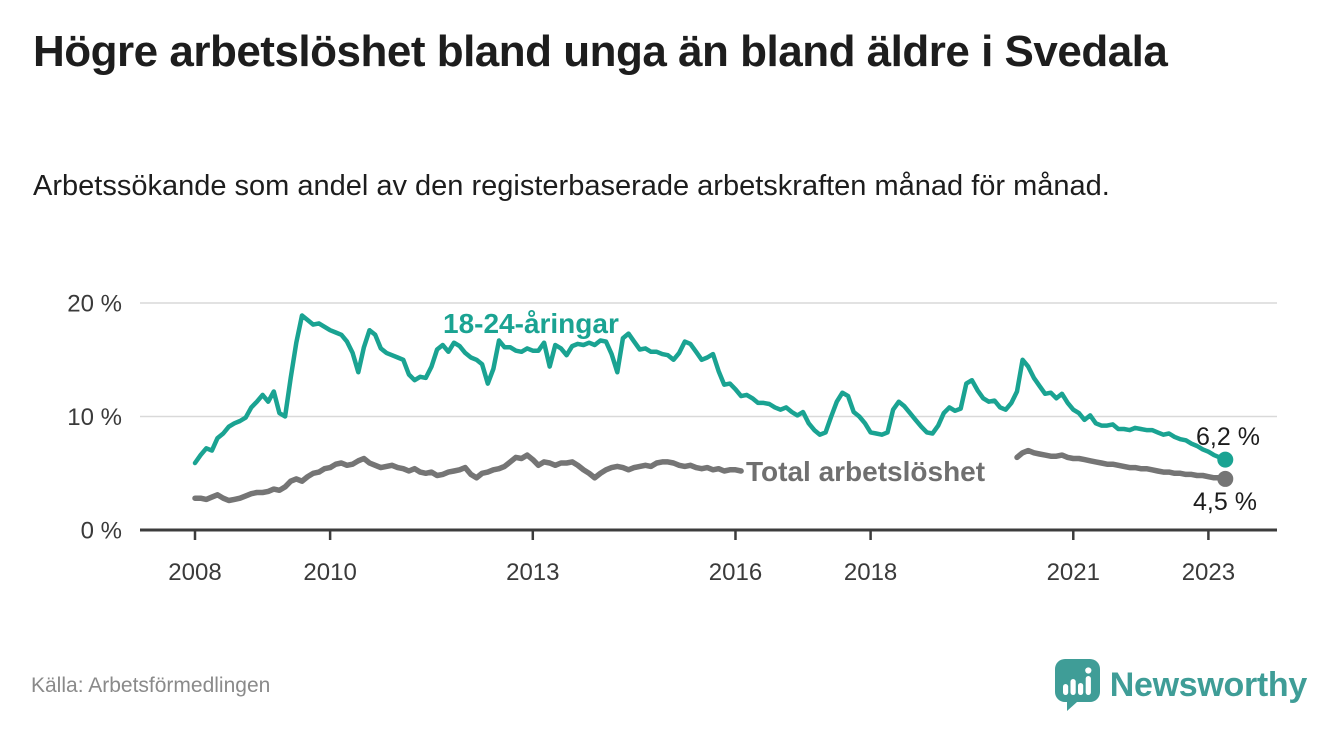 The image size is (1340, 734). I want to click on y-tick-label: 0 %, so click(101, 531).